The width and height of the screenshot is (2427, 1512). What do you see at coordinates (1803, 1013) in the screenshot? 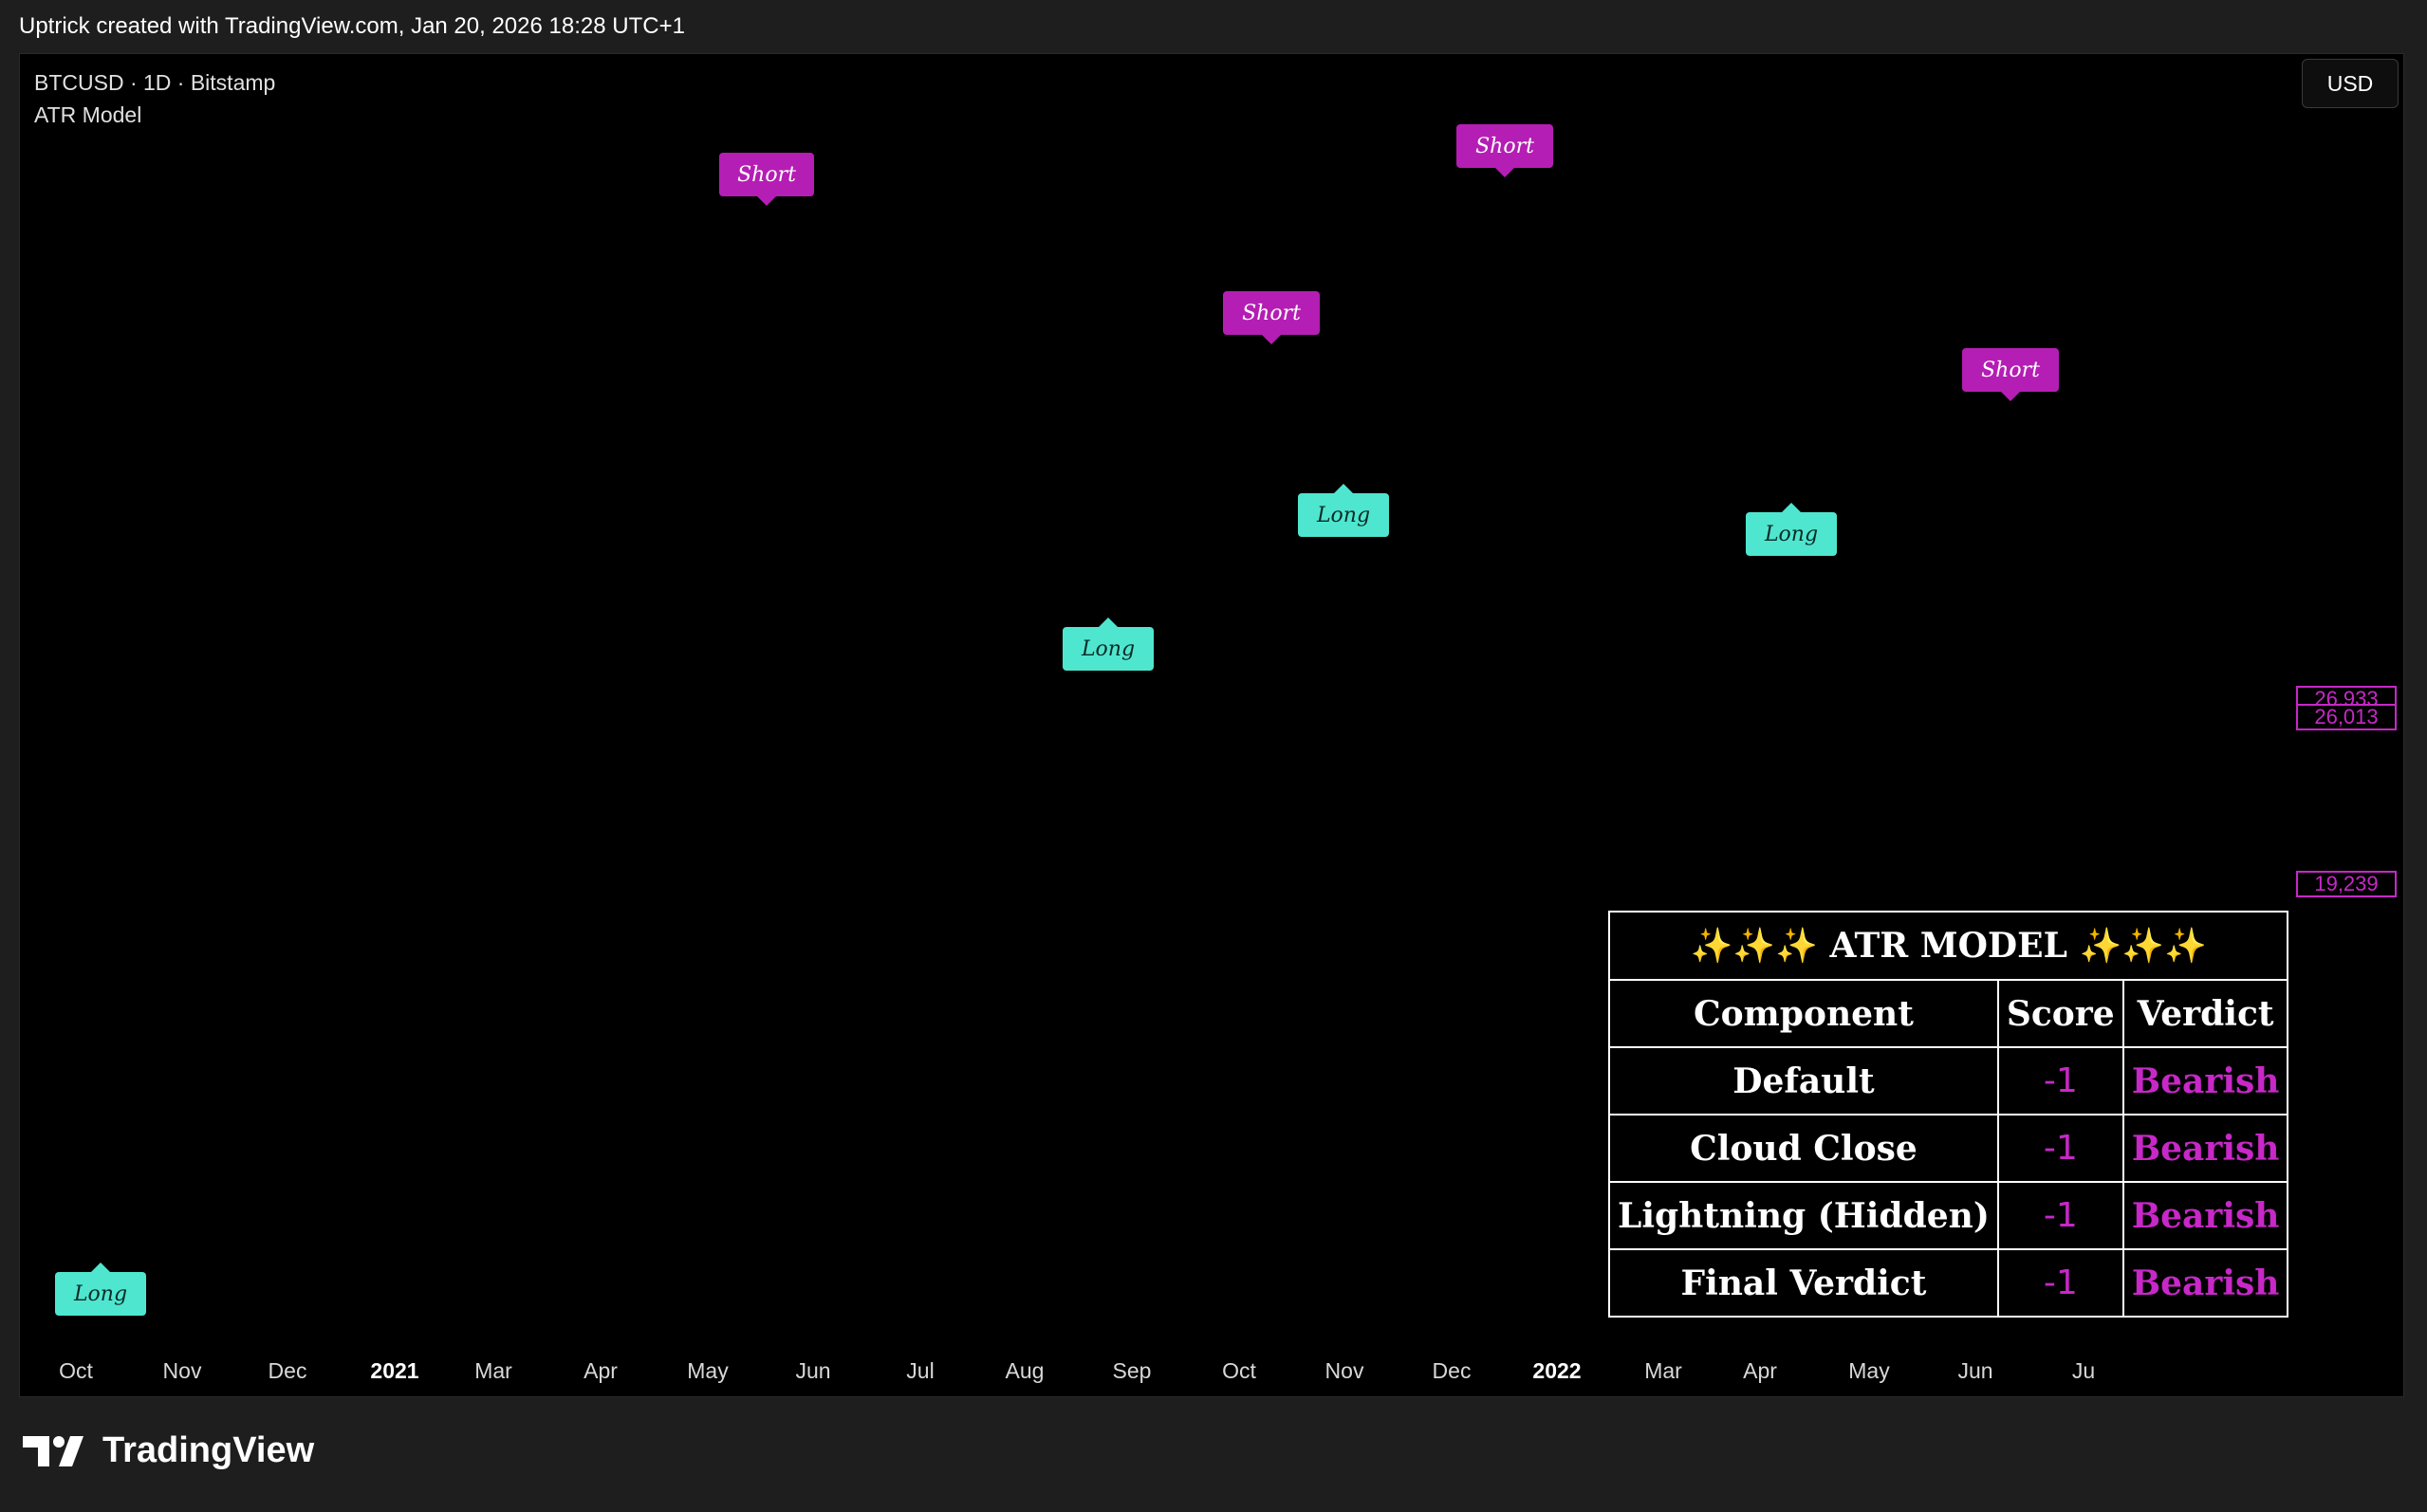
I see `atr-header-component: Component` at bounding box center [1803, 1013].